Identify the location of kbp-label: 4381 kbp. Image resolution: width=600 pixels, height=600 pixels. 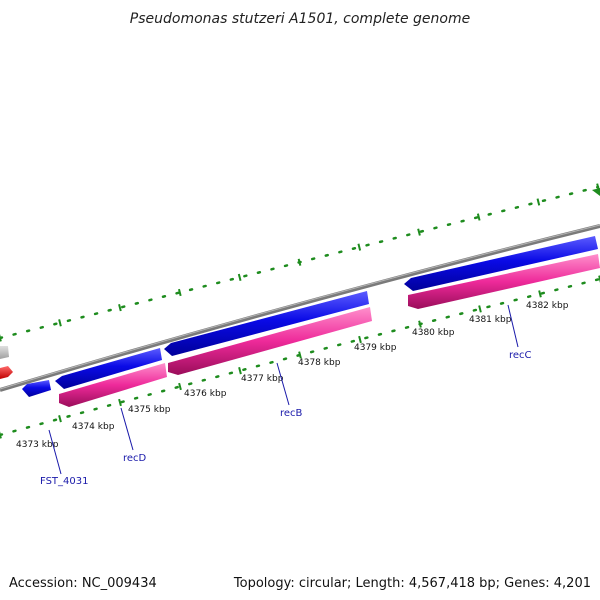
(490, 320).